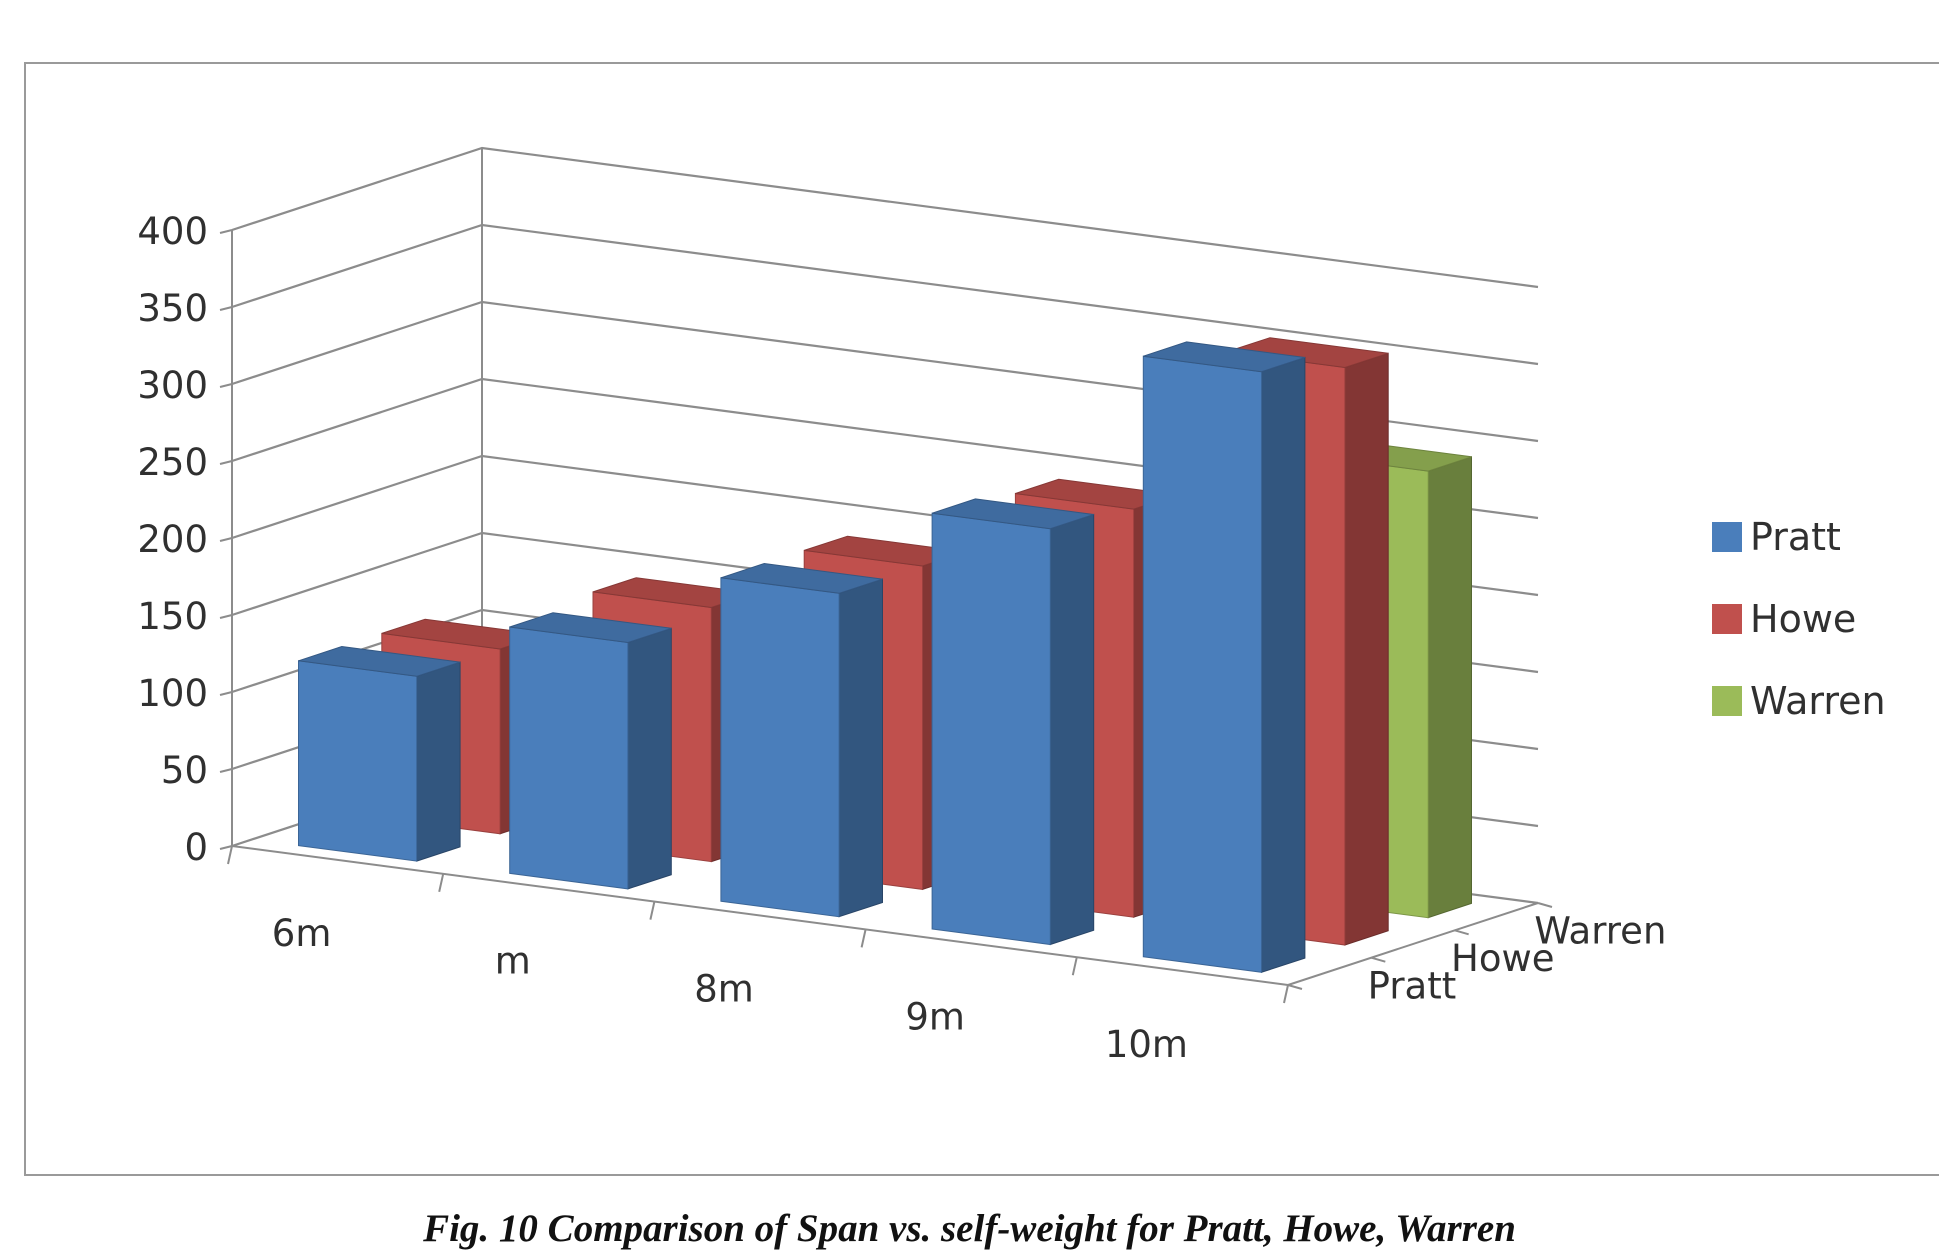  Describe the element at coordinates (172, 231) in the screenshot. I see `y-tick-label: 400` at that location.